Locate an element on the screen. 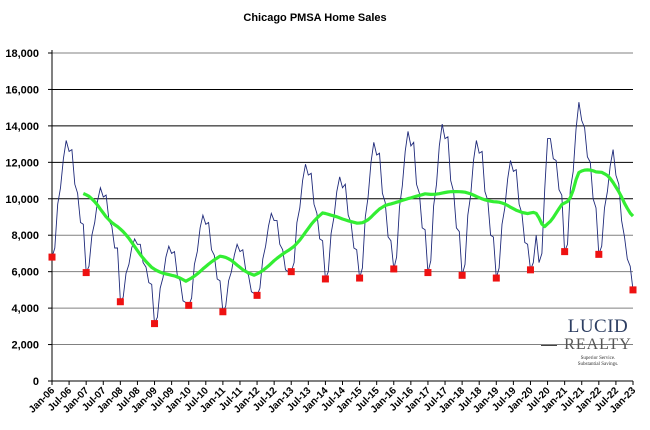  y-tick-label: 10,000 is located at coordinates (22, 200).